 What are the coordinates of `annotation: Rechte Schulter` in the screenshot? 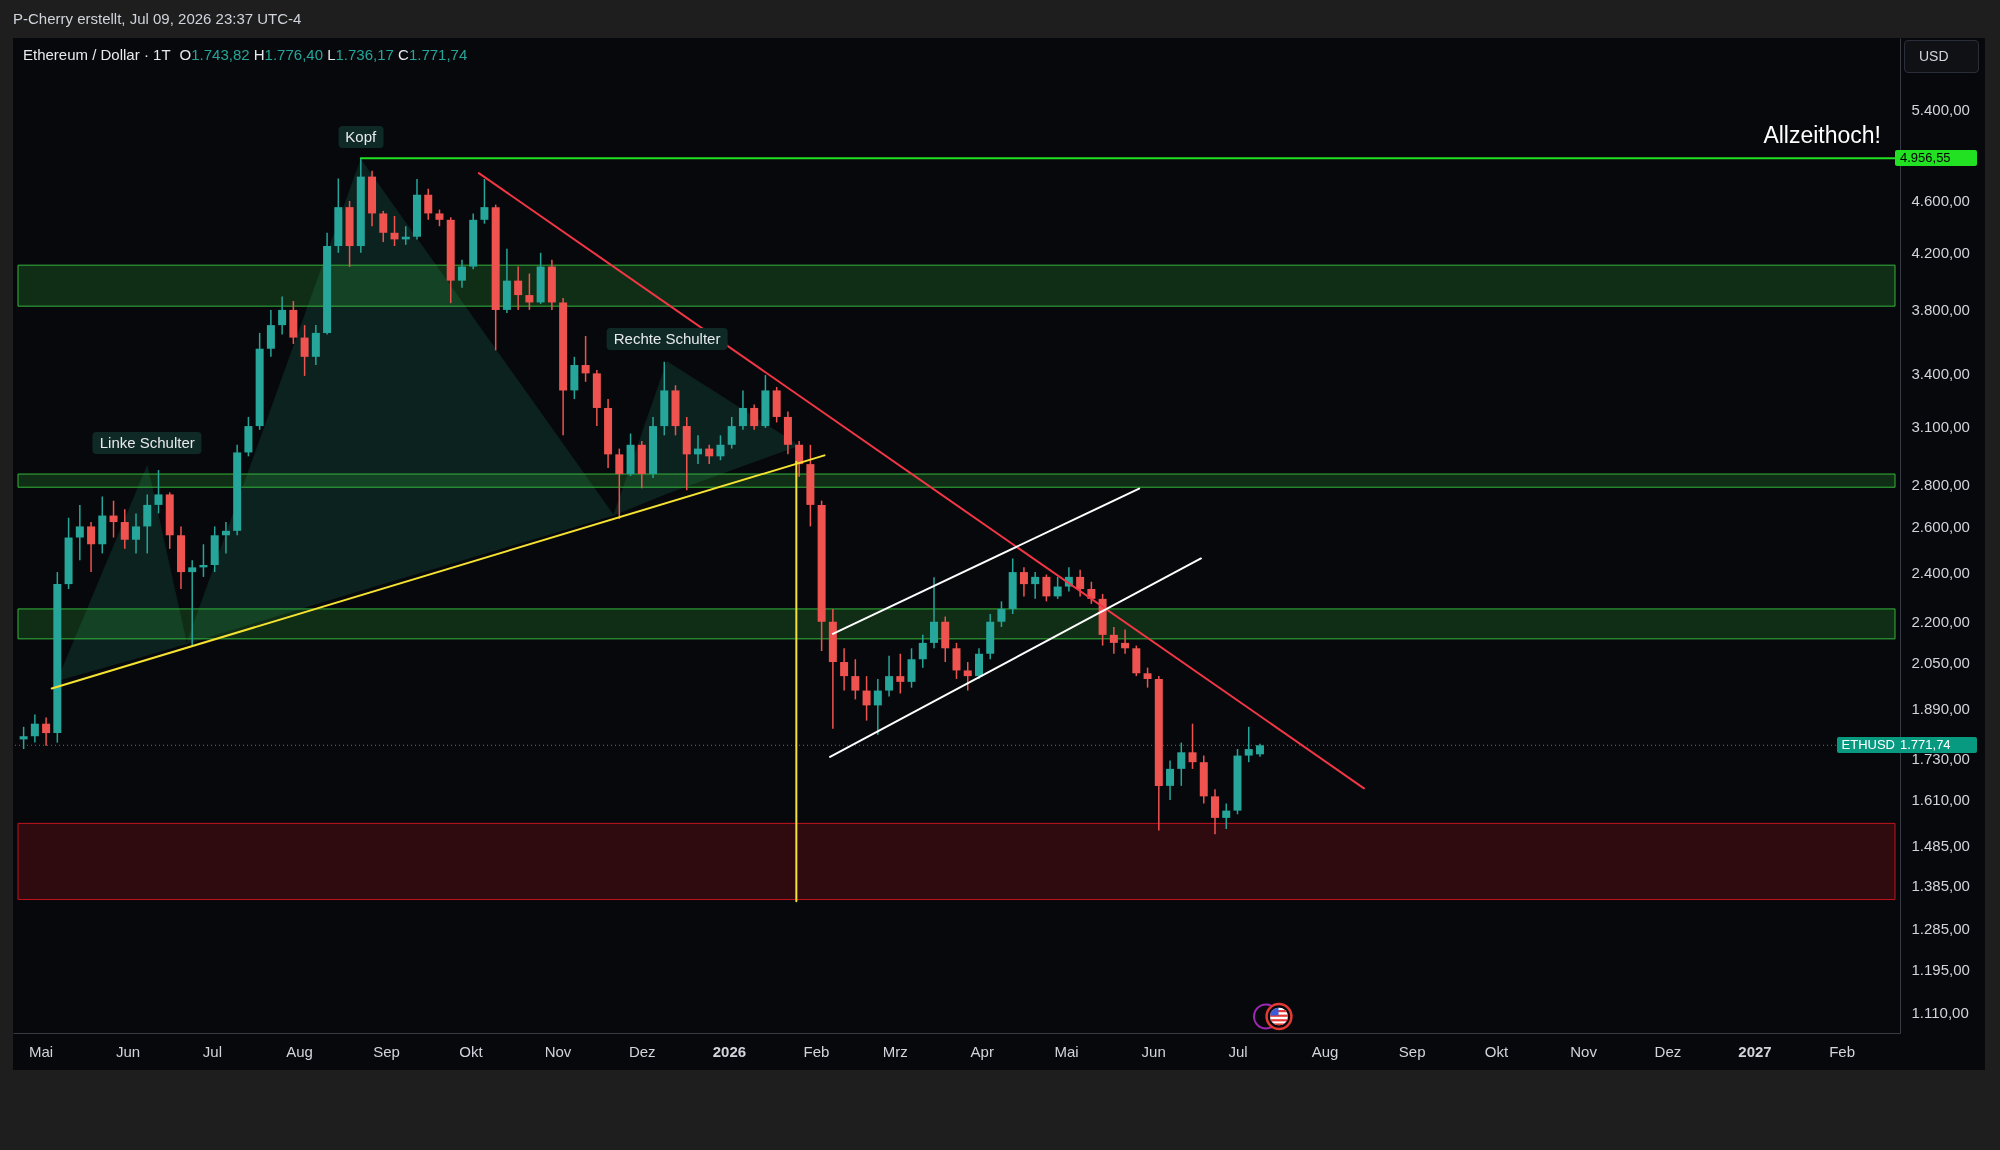 It's located at (667, 338).